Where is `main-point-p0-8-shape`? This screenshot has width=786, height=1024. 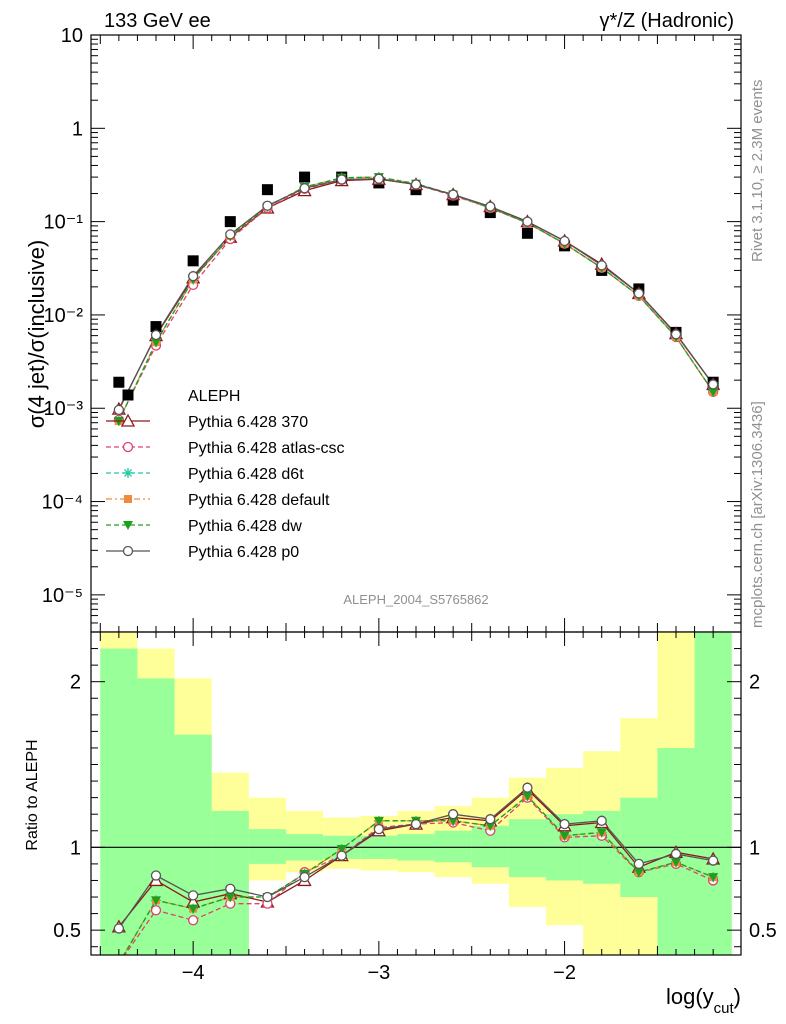
main-point-p0-8-shape is located at coordinates (416, 184).